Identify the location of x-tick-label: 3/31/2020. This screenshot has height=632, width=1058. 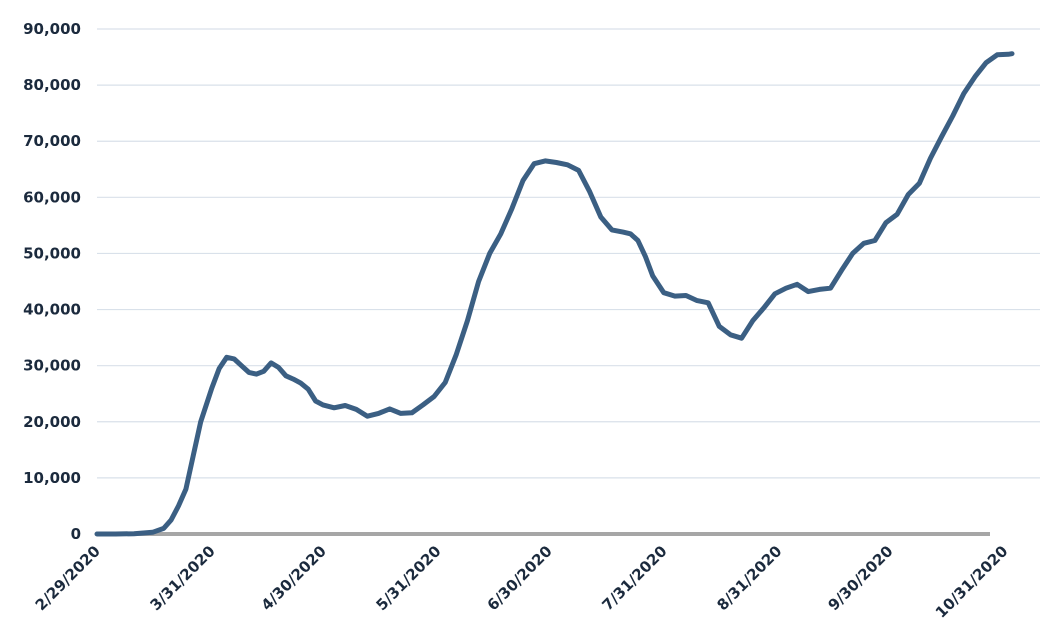
(183, 578).